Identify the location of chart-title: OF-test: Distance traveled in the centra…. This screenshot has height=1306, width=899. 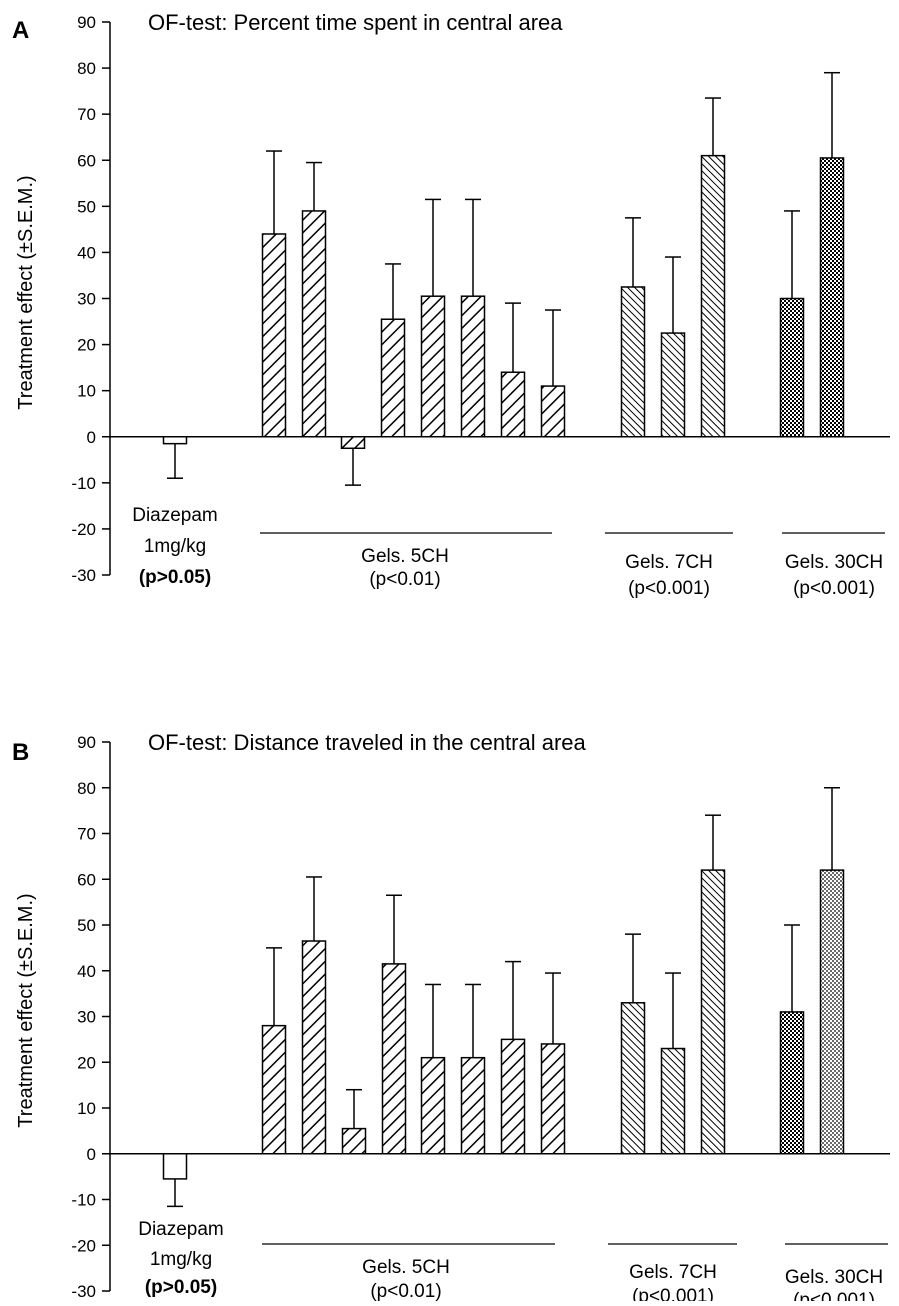
(367, 742).